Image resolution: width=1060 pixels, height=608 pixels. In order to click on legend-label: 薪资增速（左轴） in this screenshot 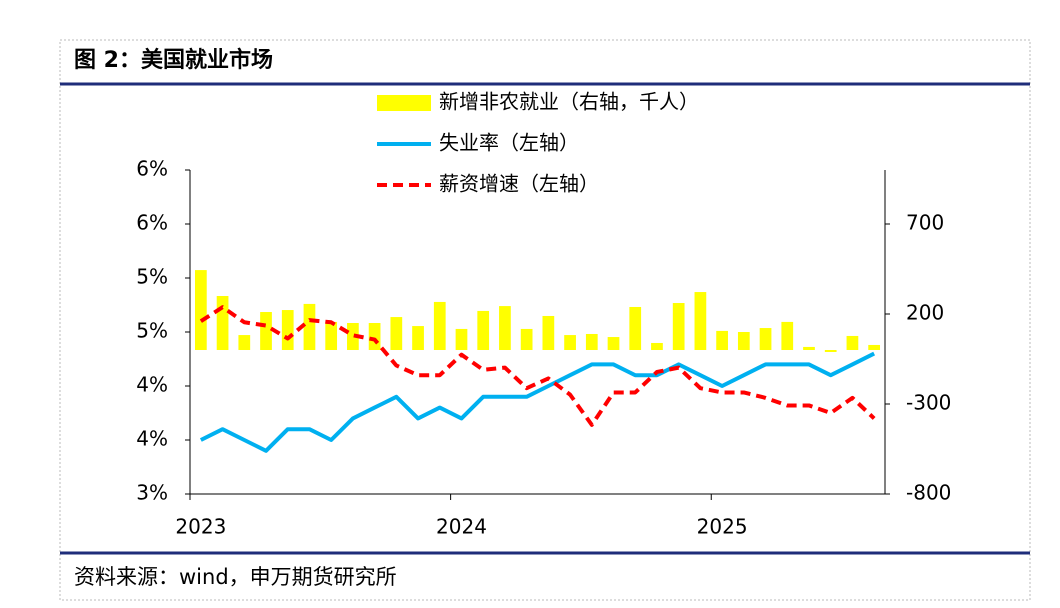, I will do `click(519, 184)`.